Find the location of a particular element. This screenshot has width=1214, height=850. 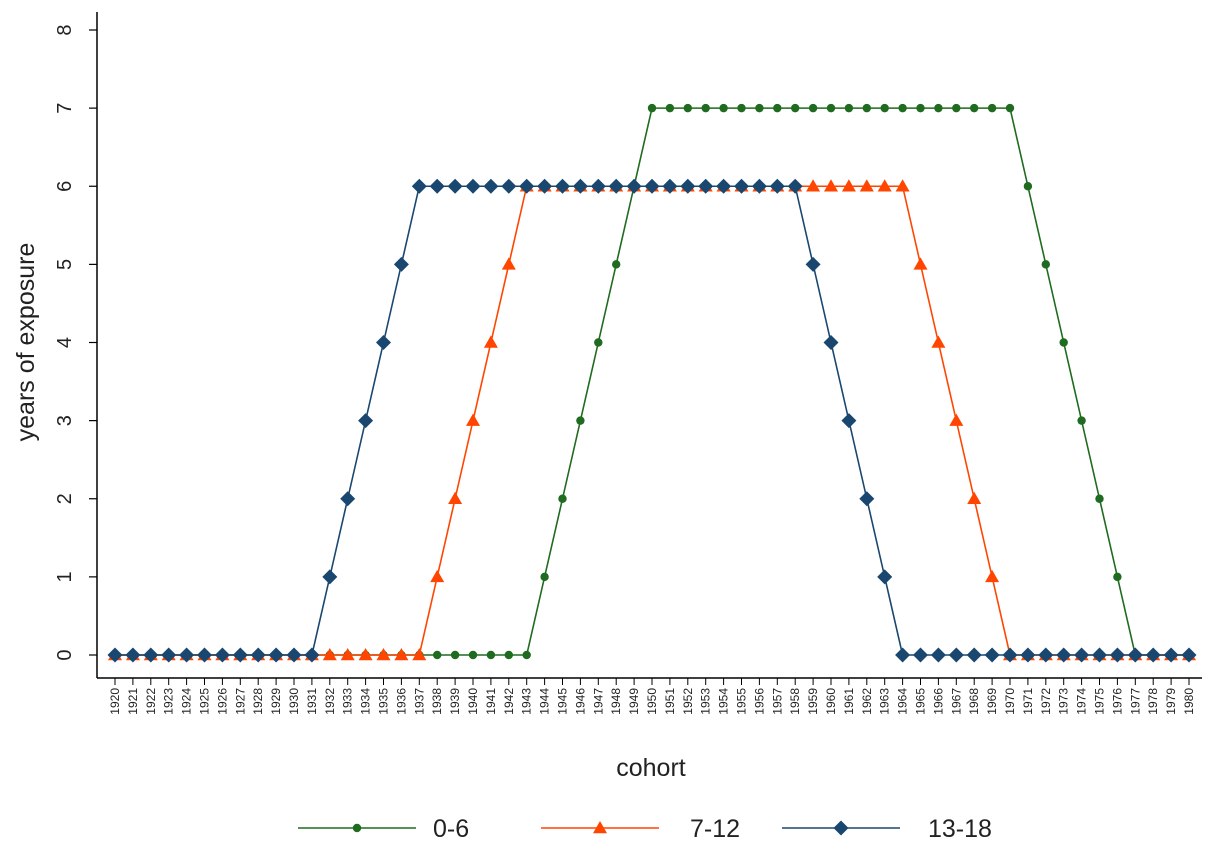

x-tick-label: 1958 is located at coordinates (795, 701).